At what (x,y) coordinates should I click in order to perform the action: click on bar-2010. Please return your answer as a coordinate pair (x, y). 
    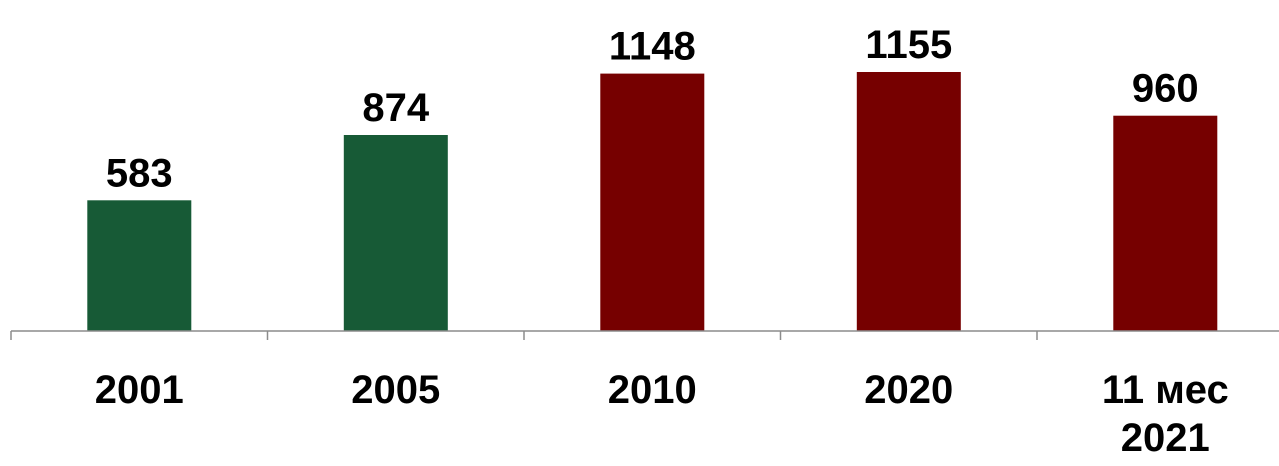
    Looking at the image, I should click on (652, 202).